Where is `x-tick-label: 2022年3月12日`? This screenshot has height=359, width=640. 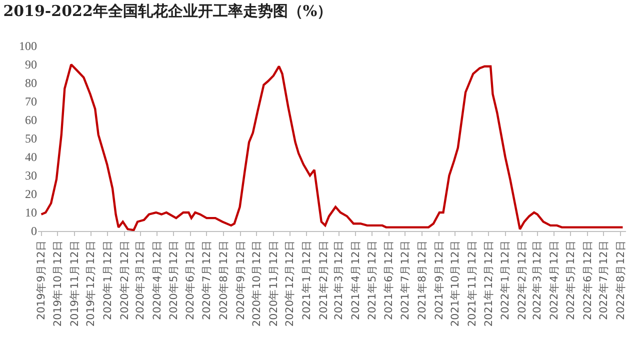 x-tick-label: 2022年3月12日 is located at coordinates (538, 280).